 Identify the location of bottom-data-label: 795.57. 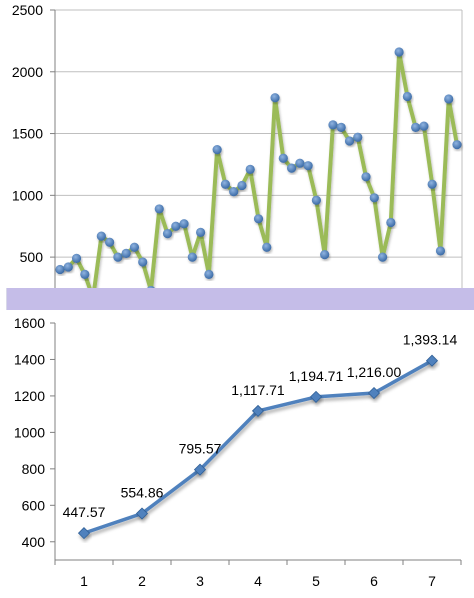
(200, 449).